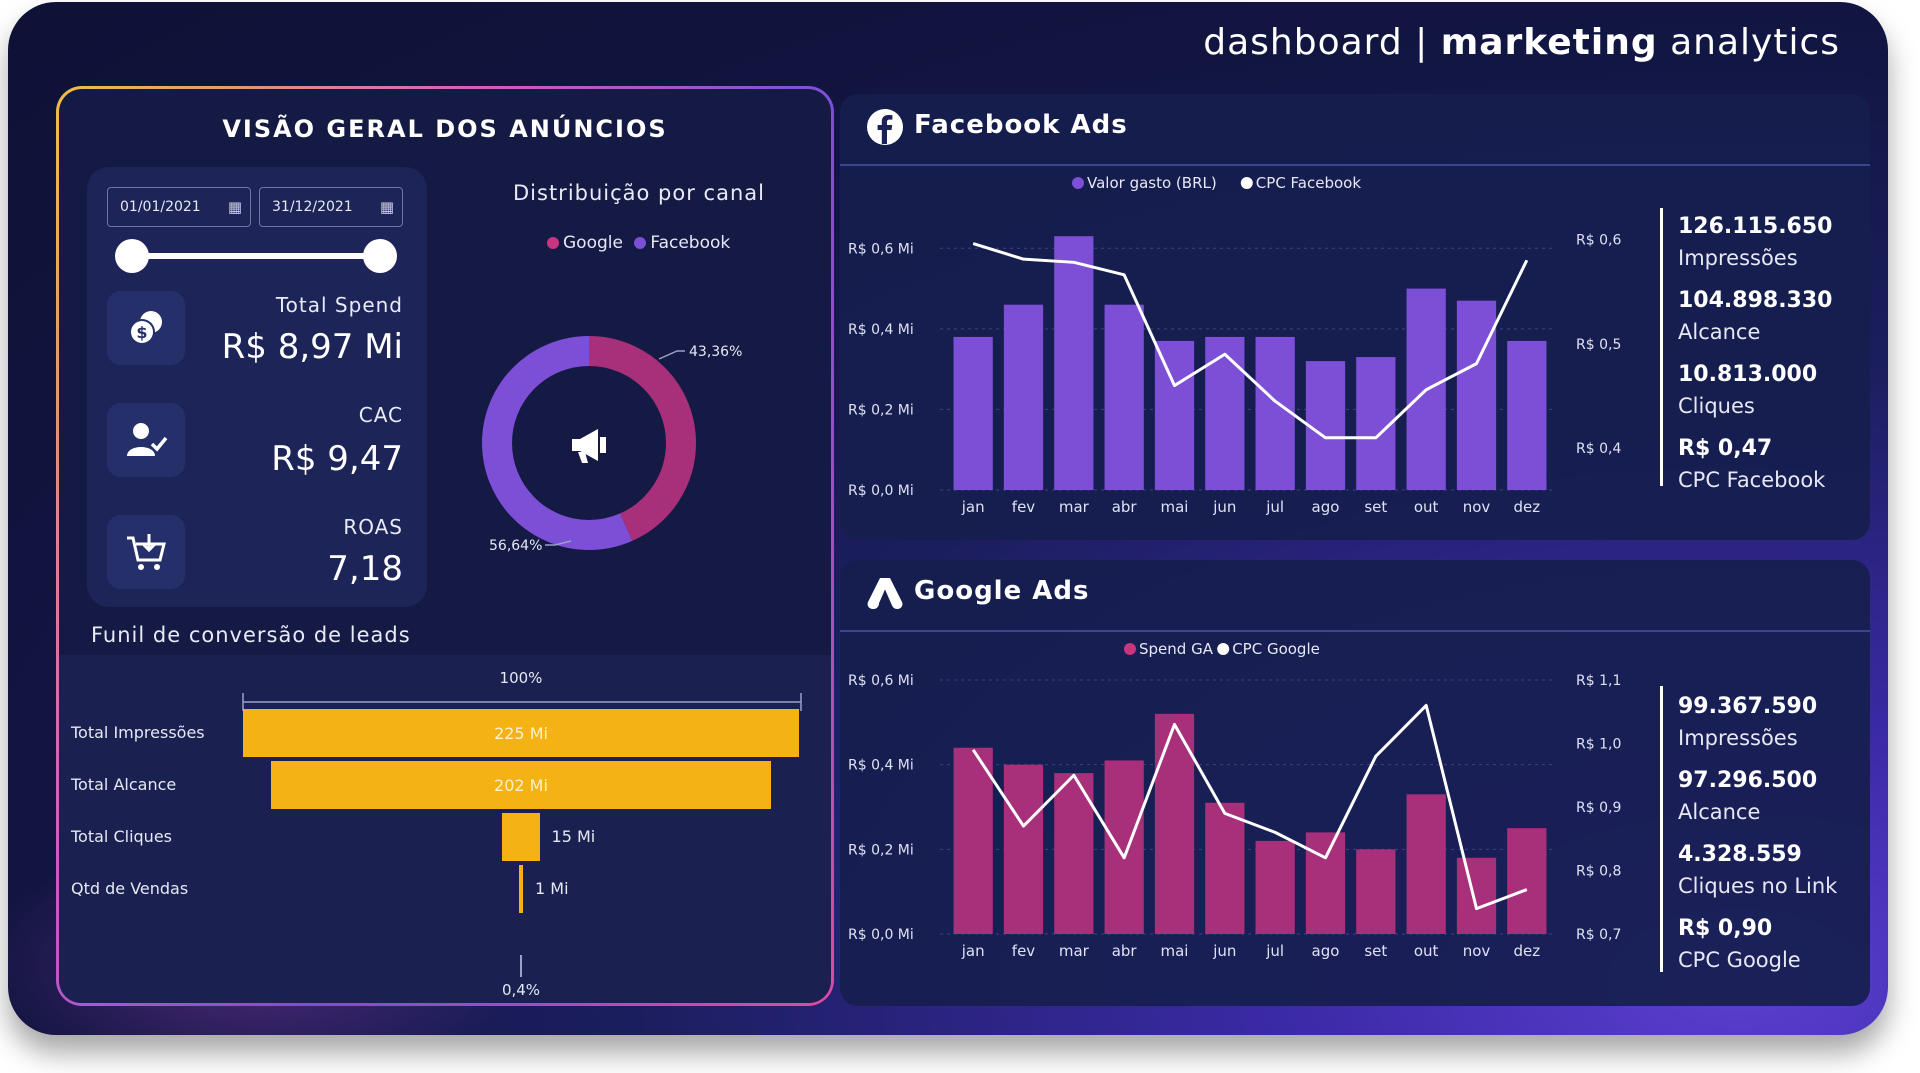 The height and width of the screenshot is (1073, 1920). What do you see at coordinates (1175, 951) in the screenshot?
I see `x-tick-label: mai` at bounding box center [1175, 951].